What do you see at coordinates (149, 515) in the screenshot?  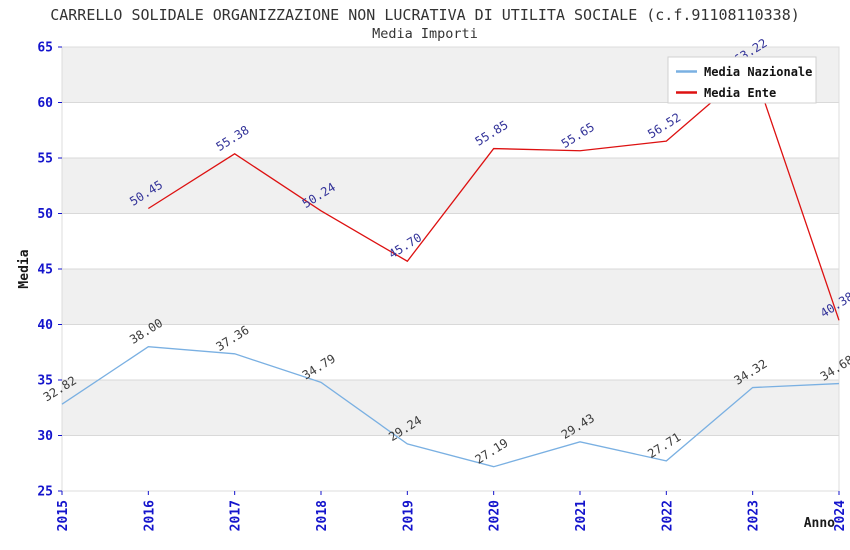 I see `x-tick-label: 2016` at bounding box center [149, 515].